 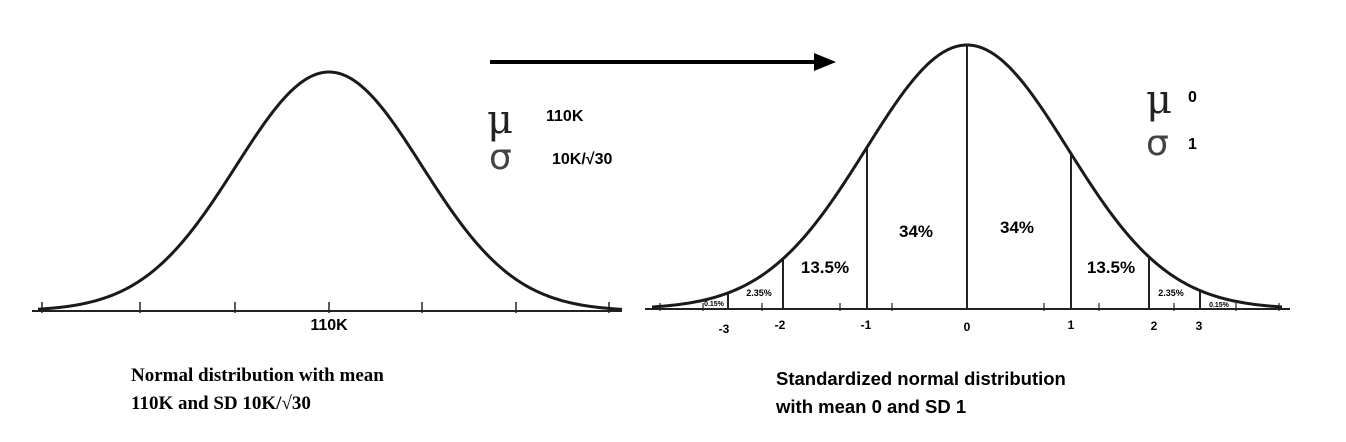 I want to click on z-label-0: 0, so click(x=967, y=327).